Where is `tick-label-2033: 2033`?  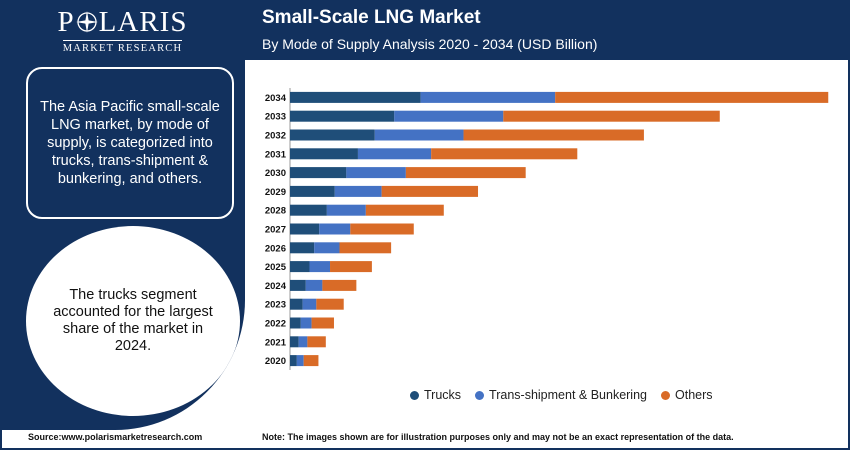 tick-label-2033: 2033 is located at coordinates (275, 117).